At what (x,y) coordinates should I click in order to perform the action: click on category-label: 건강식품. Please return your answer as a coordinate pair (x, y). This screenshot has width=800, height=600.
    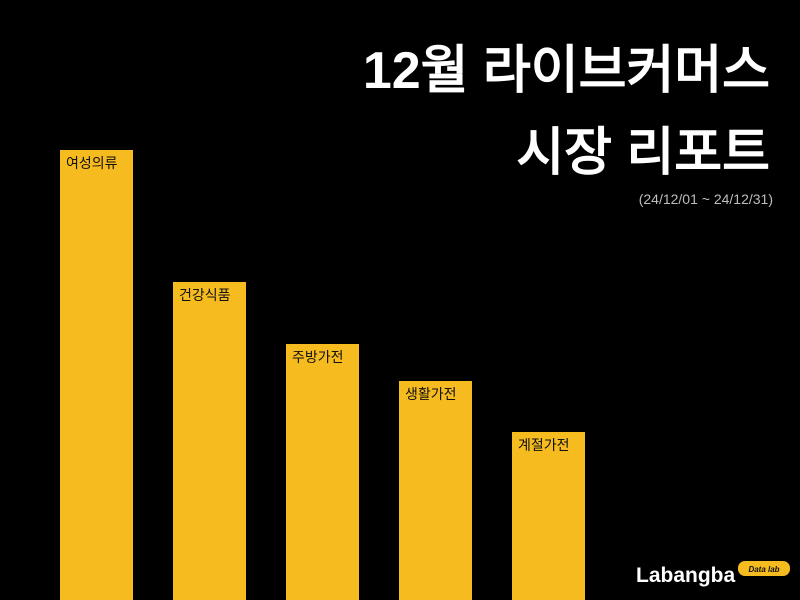
    Looking at the image, I should click on (205, 295).